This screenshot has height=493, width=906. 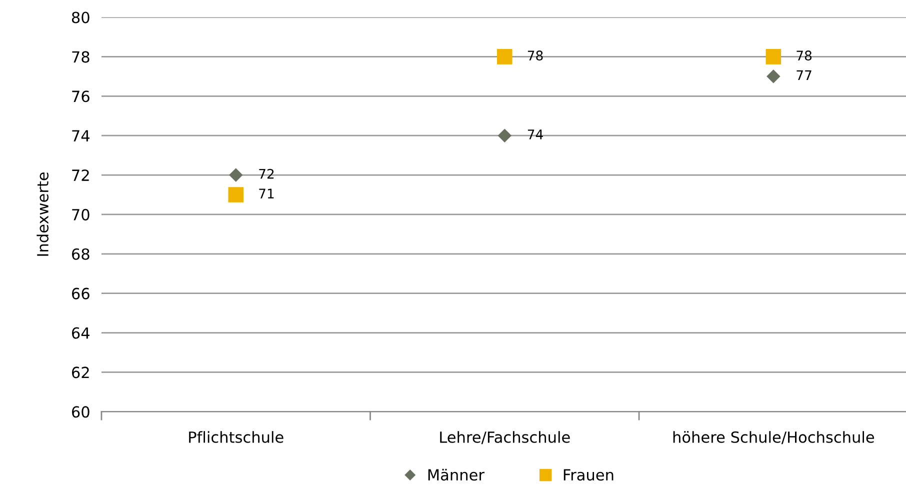 I want to click on x-tick-label: Lehre/Fachschule, so click(x=505, y=437).